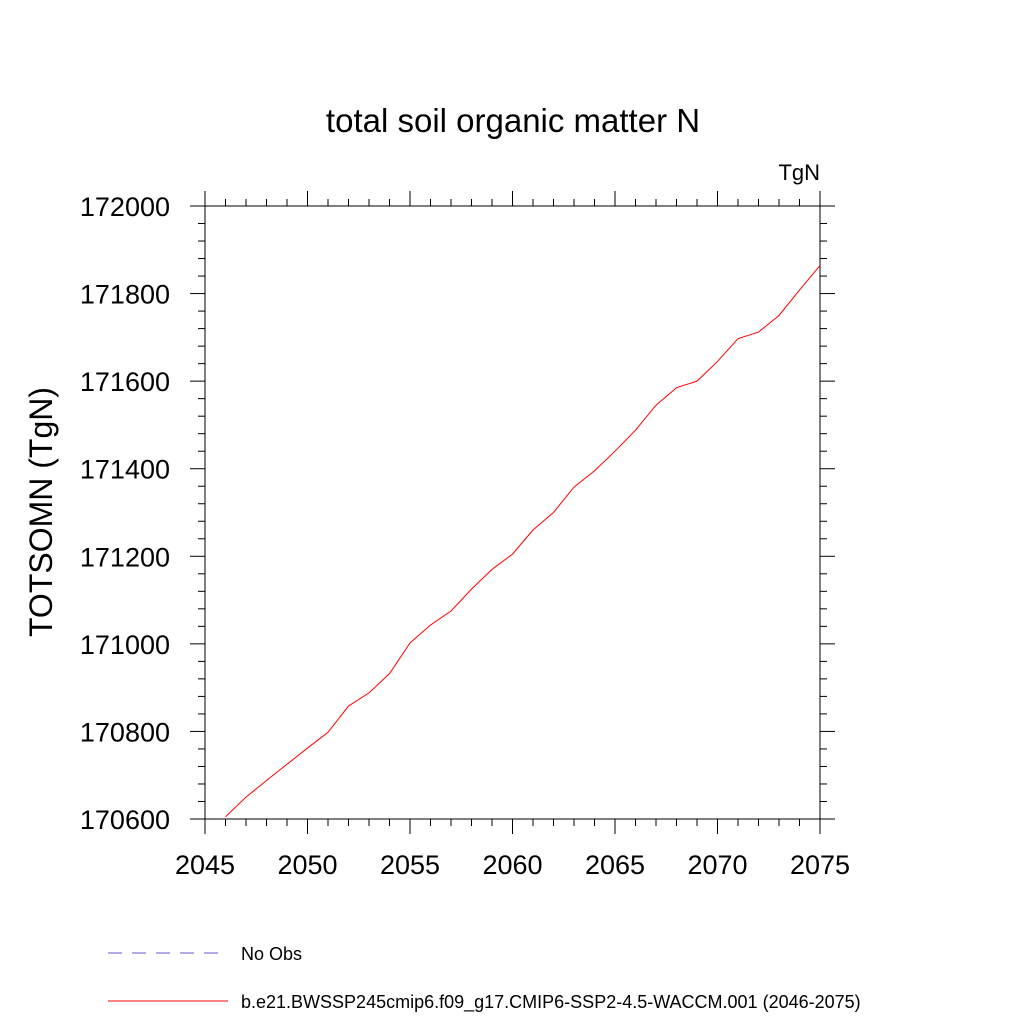 The height and width of the screenshot is (1024, 1024). What do you see at coordinates (125, 295) in the screenshot?
I see `y-tick-label: 171800` at bounding box center [125, 295].